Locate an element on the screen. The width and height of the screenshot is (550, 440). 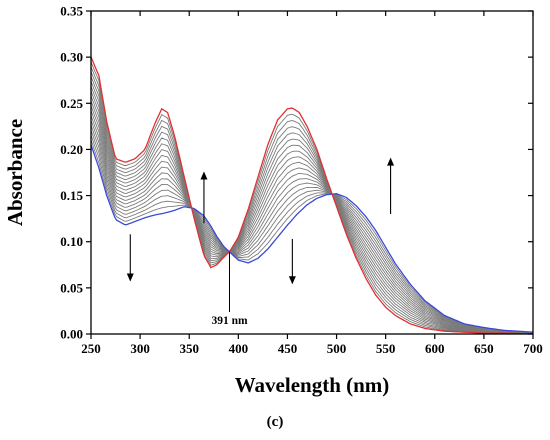
y-tick-label: 0.10 is located at coordinates (71, 241).